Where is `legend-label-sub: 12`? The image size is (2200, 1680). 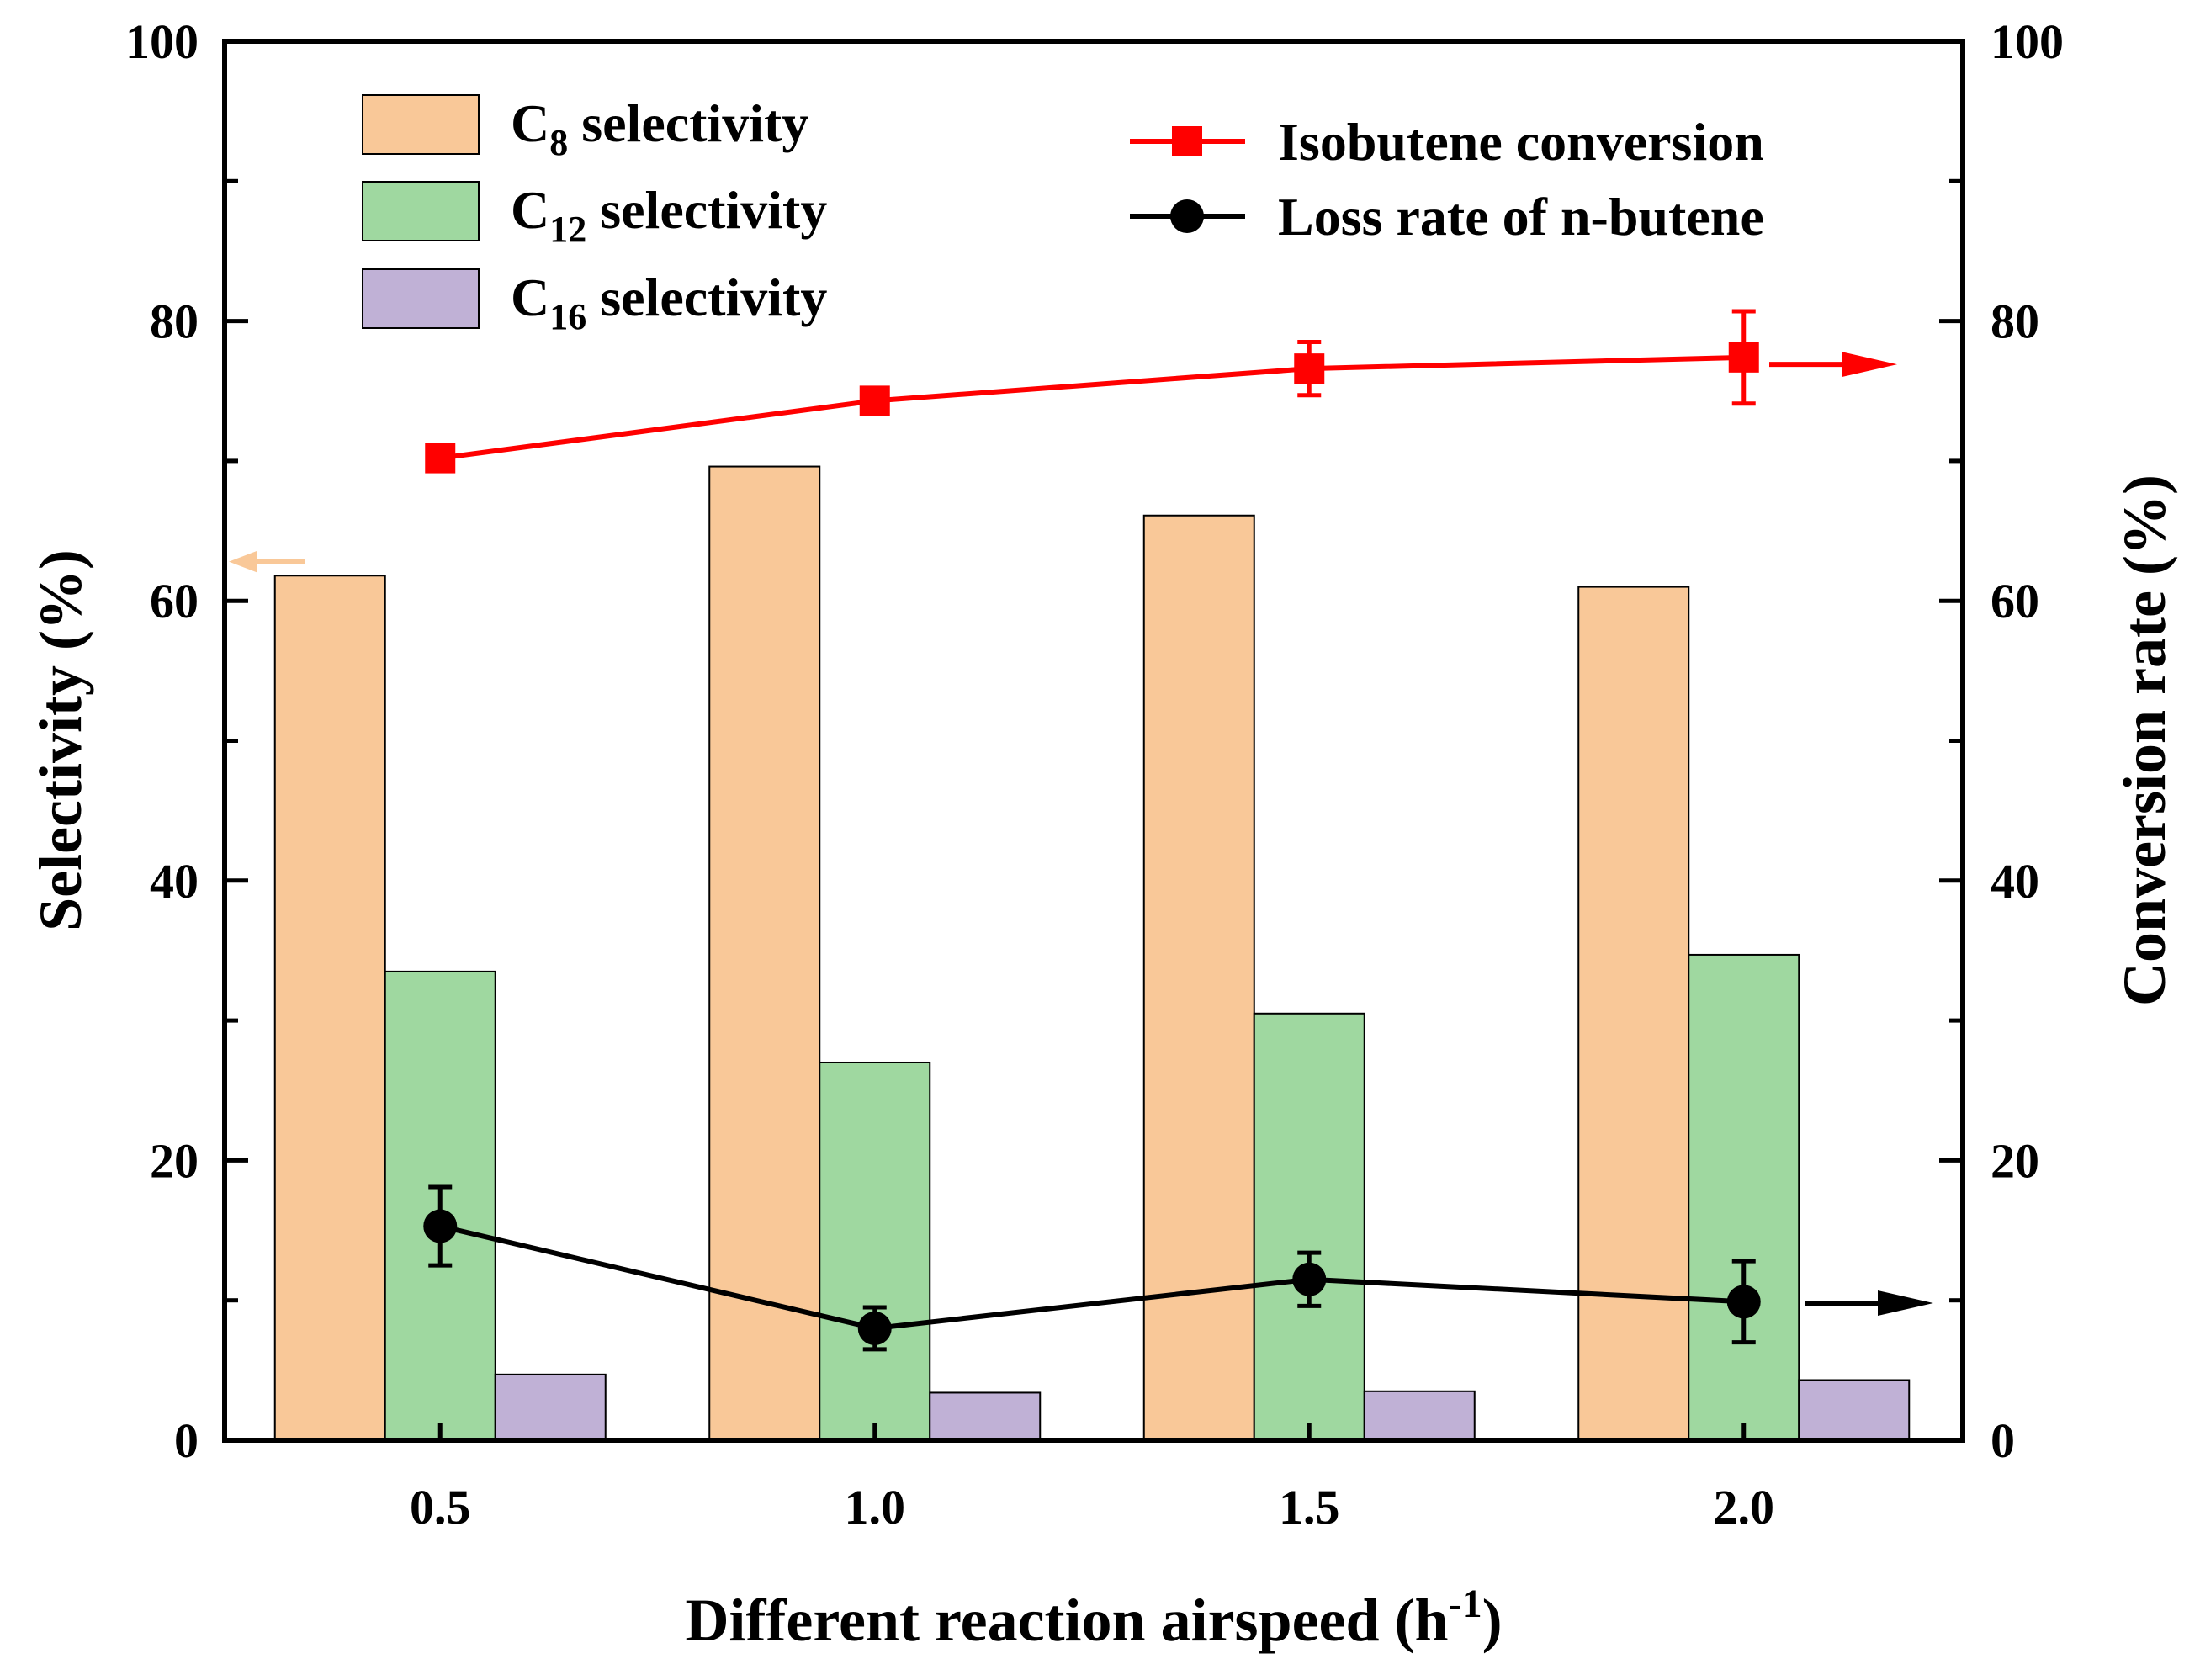
legend-label-sub: 12 is located at coordinates (567, 229).